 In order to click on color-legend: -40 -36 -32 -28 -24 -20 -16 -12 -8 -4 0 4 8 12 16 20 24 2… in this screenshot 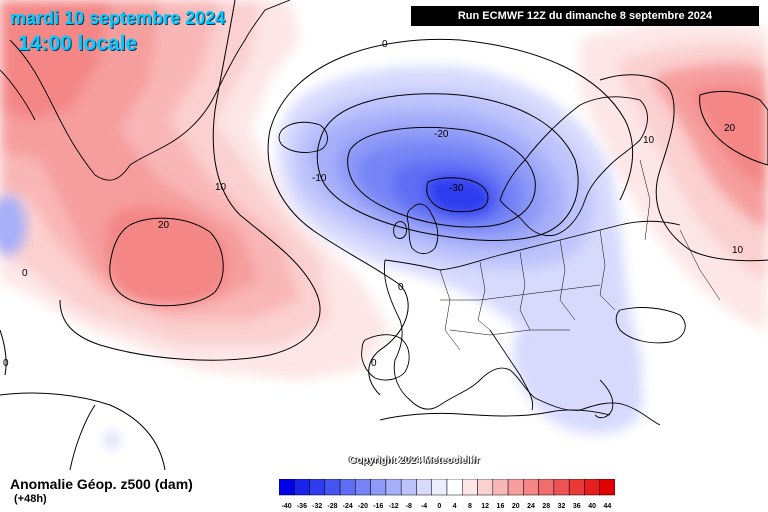, I will do `click(447, 494)`.